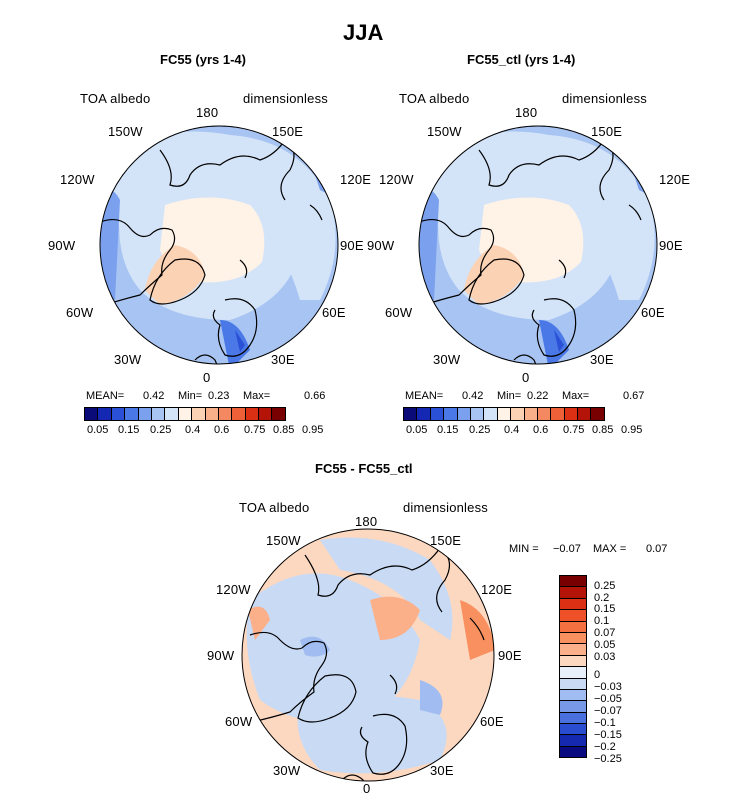  Describe the element at coordinates (193, 430) in the screenshot. I see `cb1-tick: 0.4` at that location.